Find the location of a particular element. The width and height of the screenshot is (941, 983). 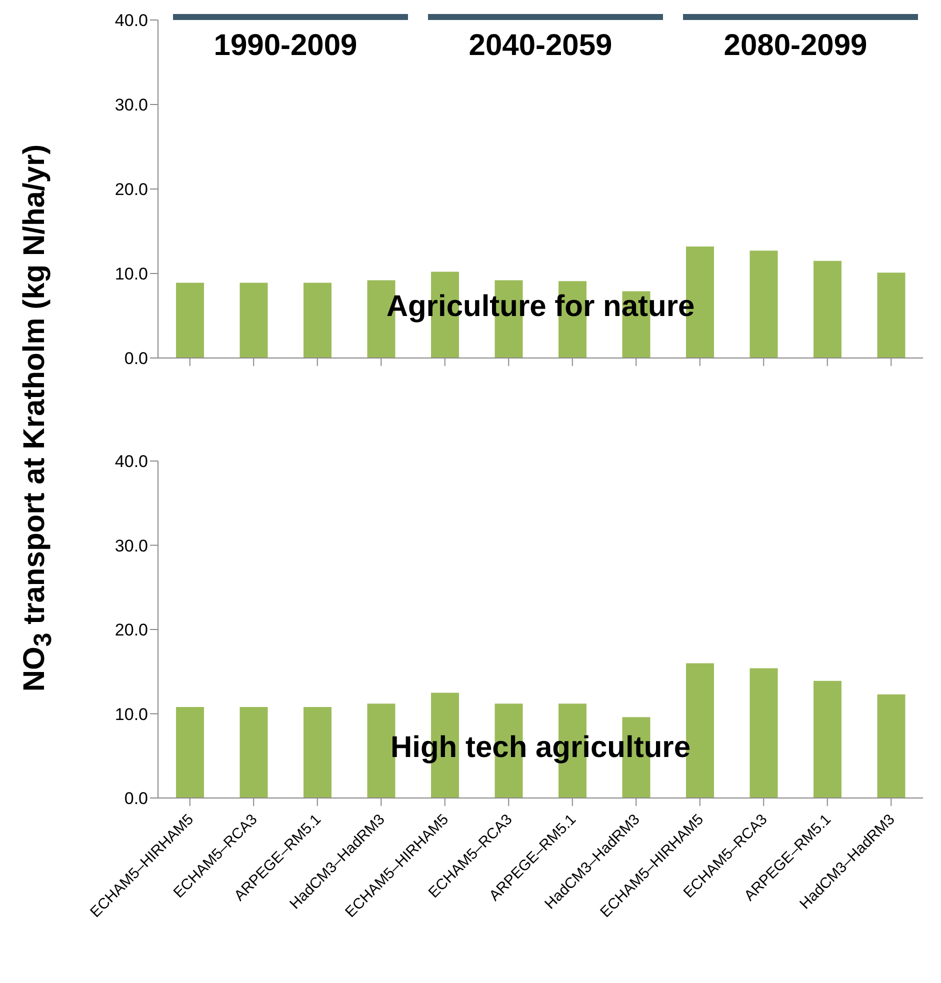

annotation: 2080-2099 is located at coordinates (795, 46).